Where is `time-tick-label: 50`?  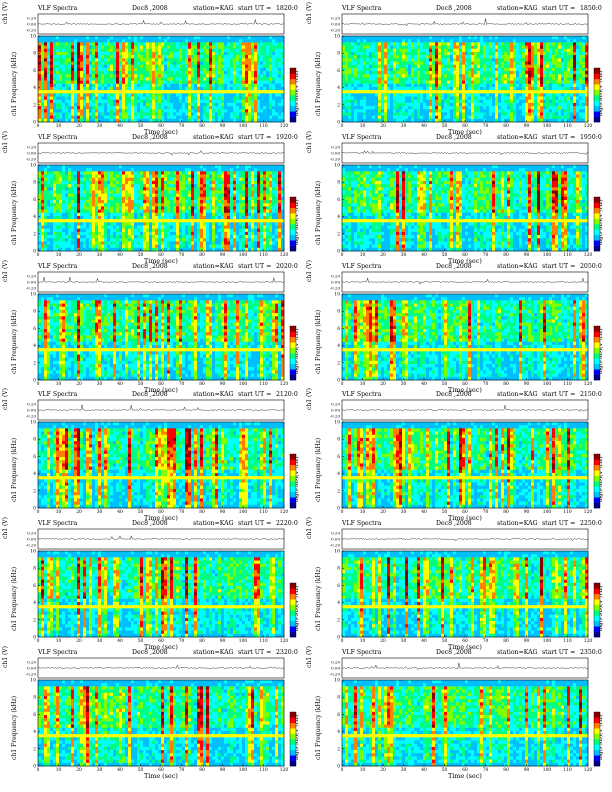 time-tick-label: 50 is located at coordinates (141, 126).